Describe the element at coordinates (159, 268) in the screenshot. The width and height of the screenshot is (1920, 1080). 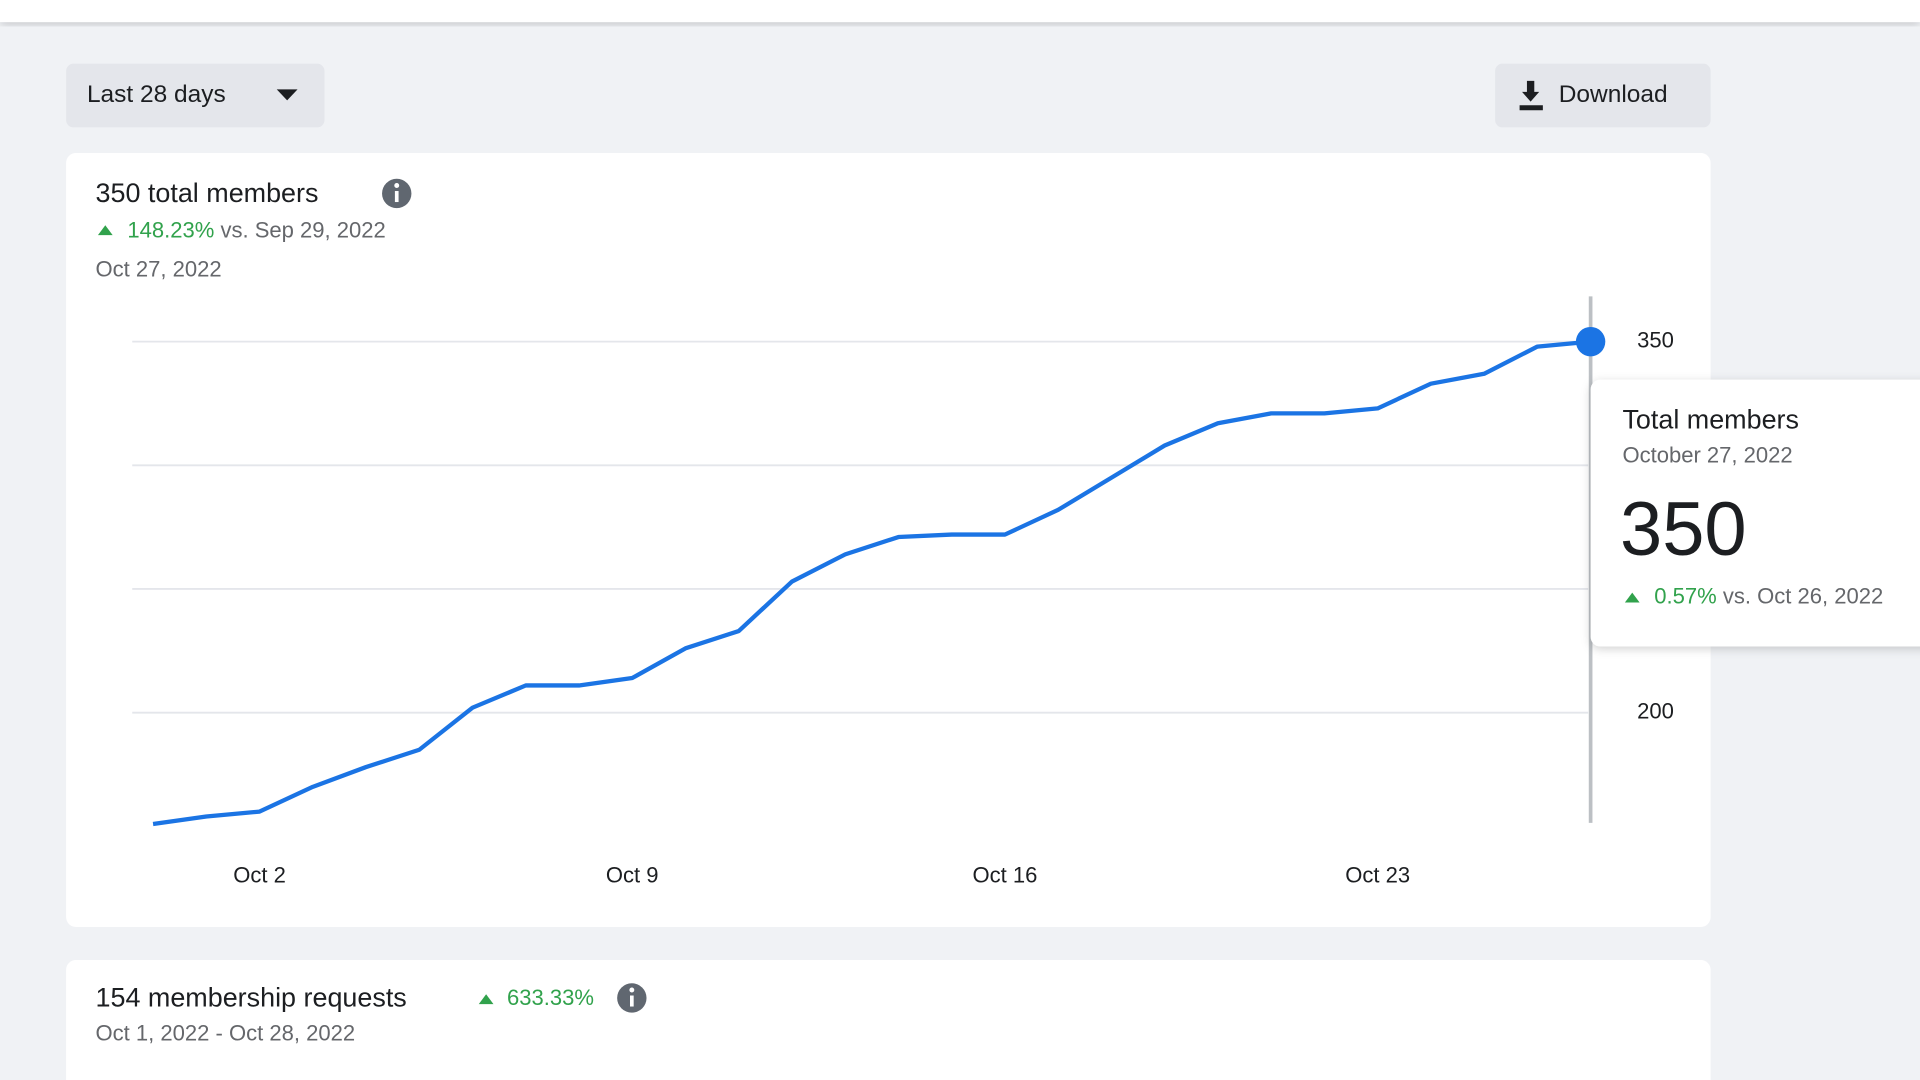
I see `members-date: Oct 27, 2022` at that location.